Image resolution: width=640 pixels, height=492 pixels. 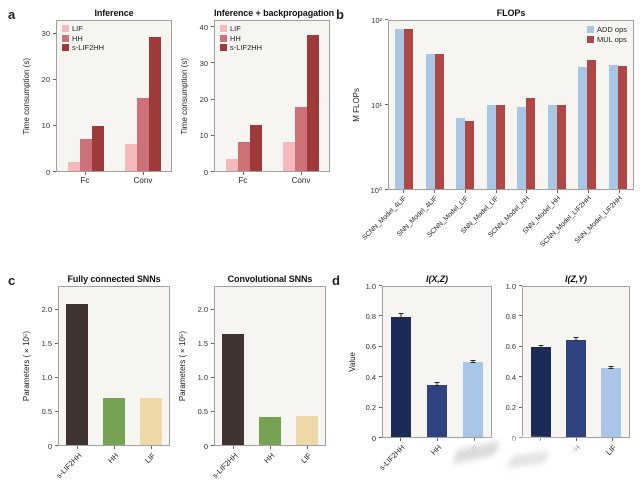 I want to click on y-axis-label: Time consumption (s), so click(x=26, y=96).